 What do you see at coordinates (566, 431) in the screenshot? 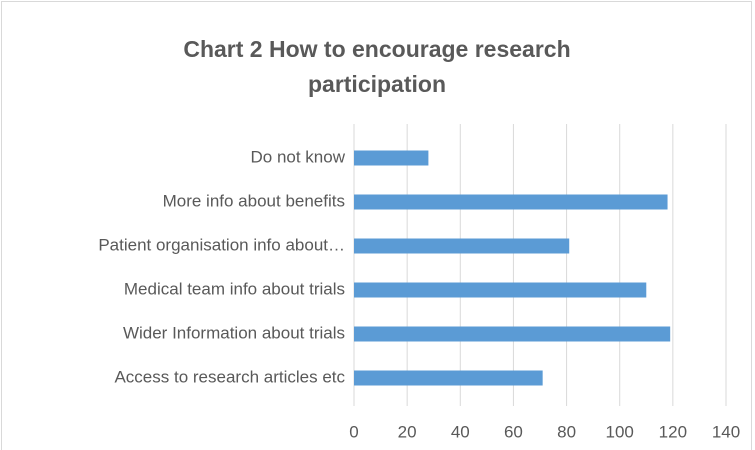
I see `x-tick-label: 80` at bounding box center [566, 431].